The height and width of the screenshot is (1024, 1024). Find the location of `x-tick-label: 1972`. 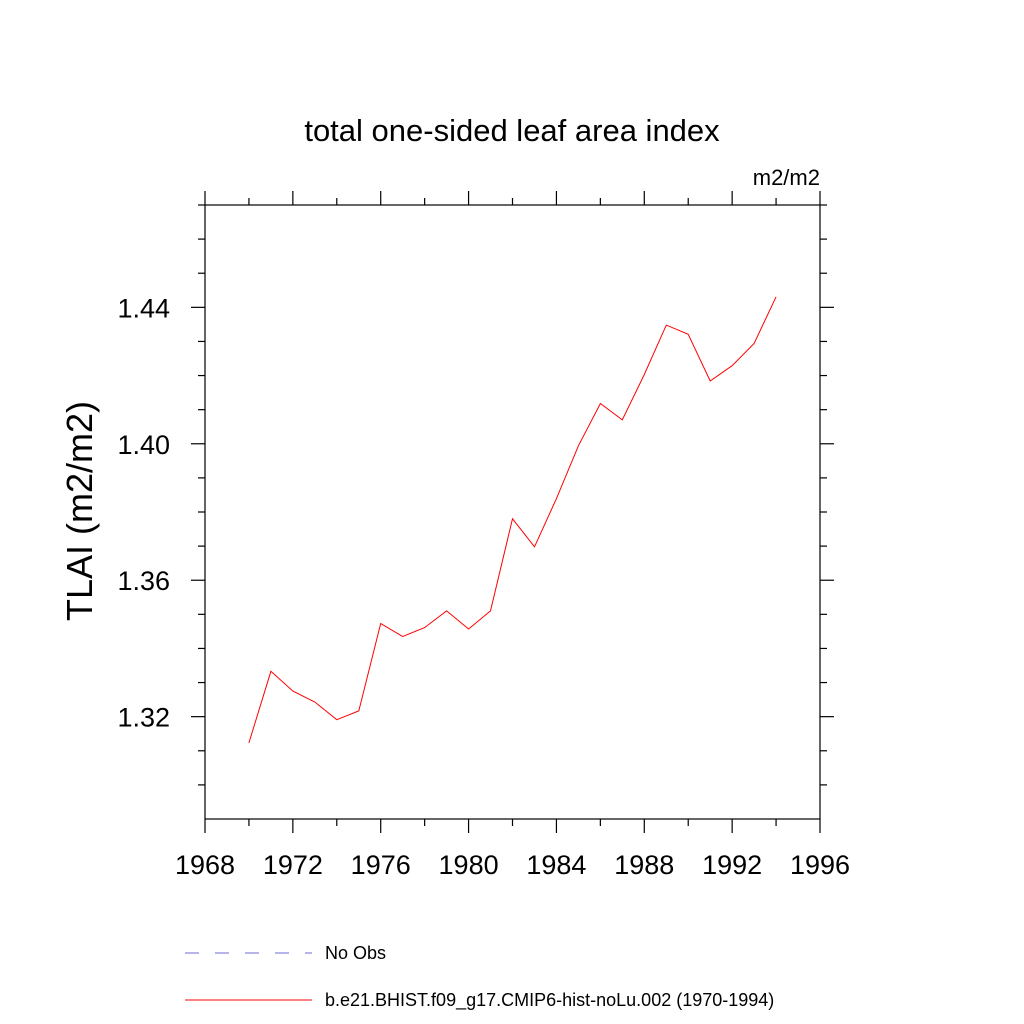

x-tick-label: 1972 is located at coordinates (293, 865).